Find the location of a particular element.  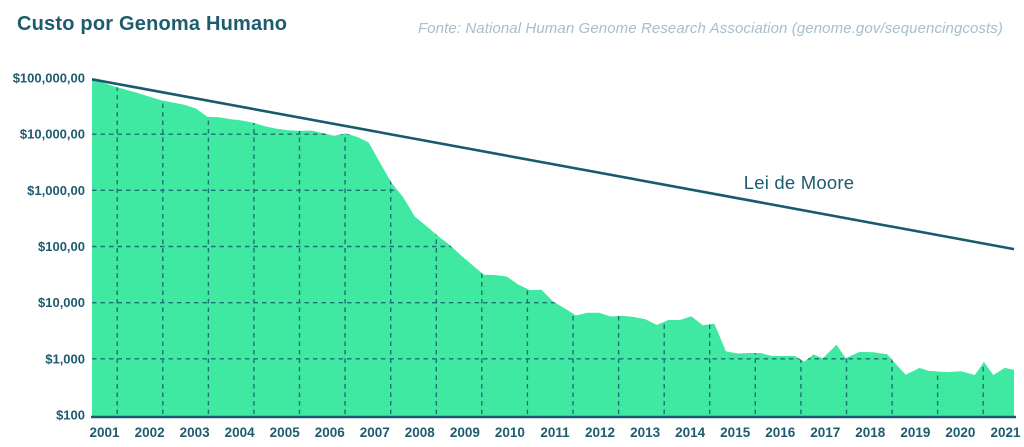

y-tick-label: $10,000 is located at coordinates (61, 302).